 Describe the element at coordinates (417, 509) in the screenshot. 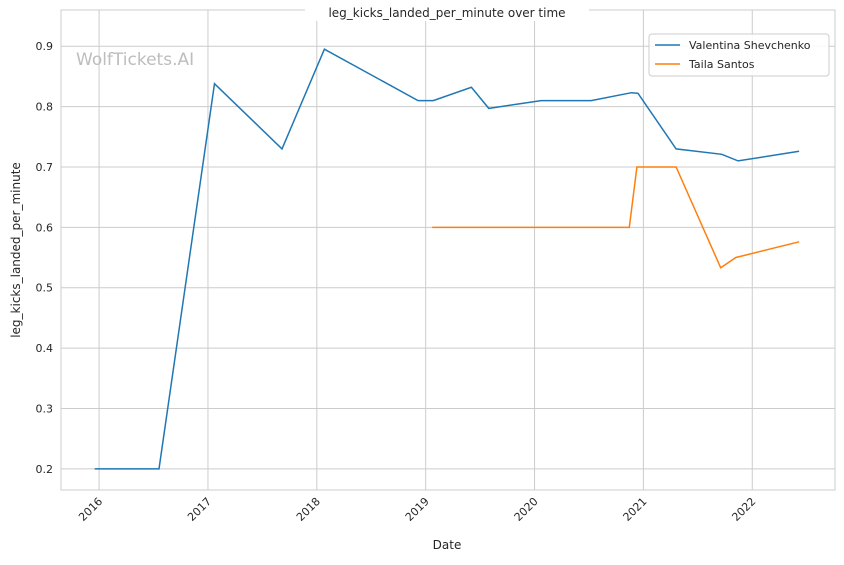

I see `x-tick-label: 2019` at that location.